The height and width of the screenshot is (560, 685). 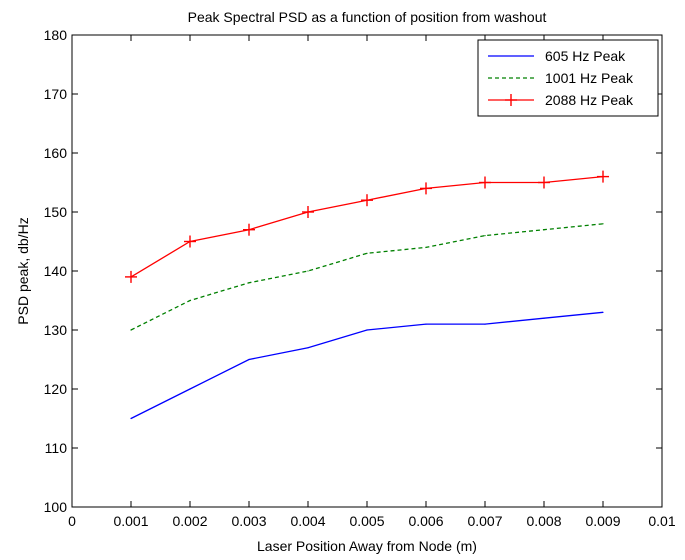 What do you see at coordinates (425, 521) in the screenshot?
I see `x-tick-label: 0.006` at bounding box center [425, 521].